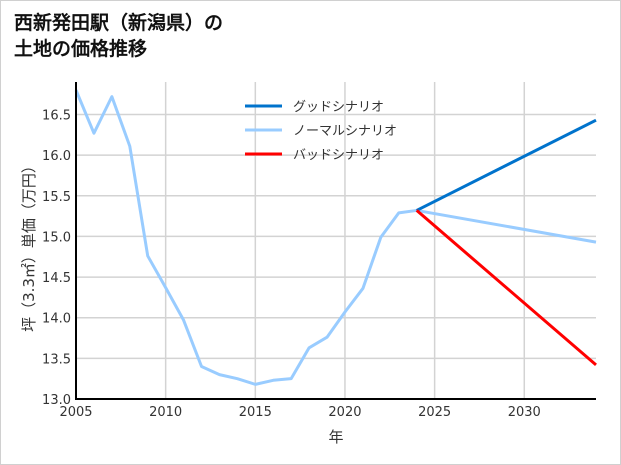  What do you see at coordinates (119, 23) in the screenshot?
I see `chart-title-line-1: 西新発田駅（新潟県）の` at bounding box center [119, 23].